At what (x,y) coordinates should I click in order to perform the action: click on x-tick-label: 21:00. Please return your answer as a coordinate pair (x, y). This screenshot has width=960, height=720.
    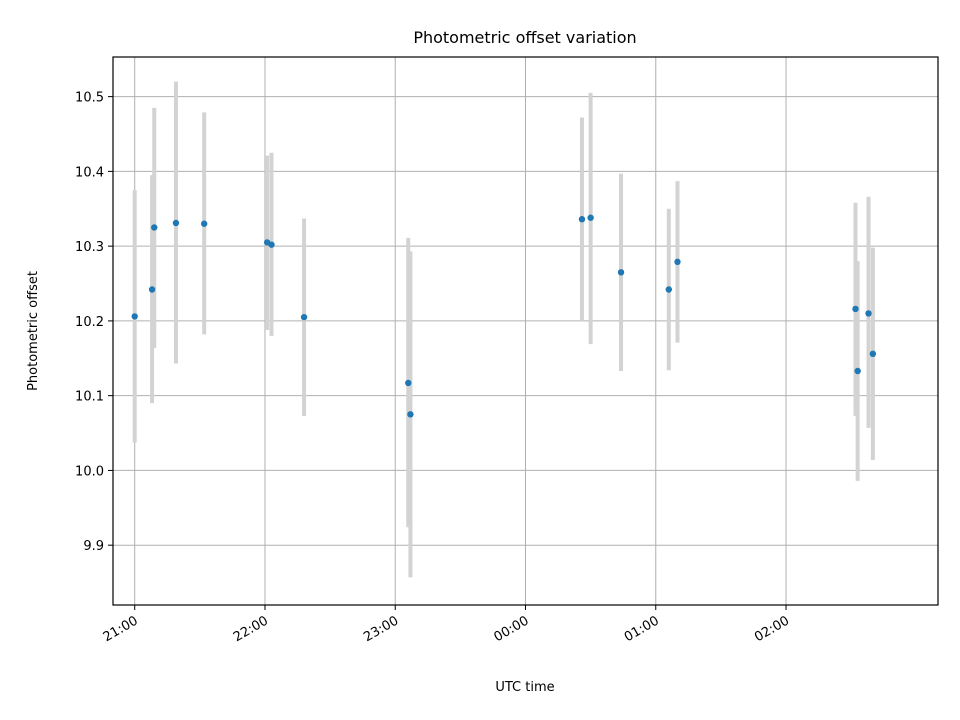
    Looking at the image, I should click on (121, 629).